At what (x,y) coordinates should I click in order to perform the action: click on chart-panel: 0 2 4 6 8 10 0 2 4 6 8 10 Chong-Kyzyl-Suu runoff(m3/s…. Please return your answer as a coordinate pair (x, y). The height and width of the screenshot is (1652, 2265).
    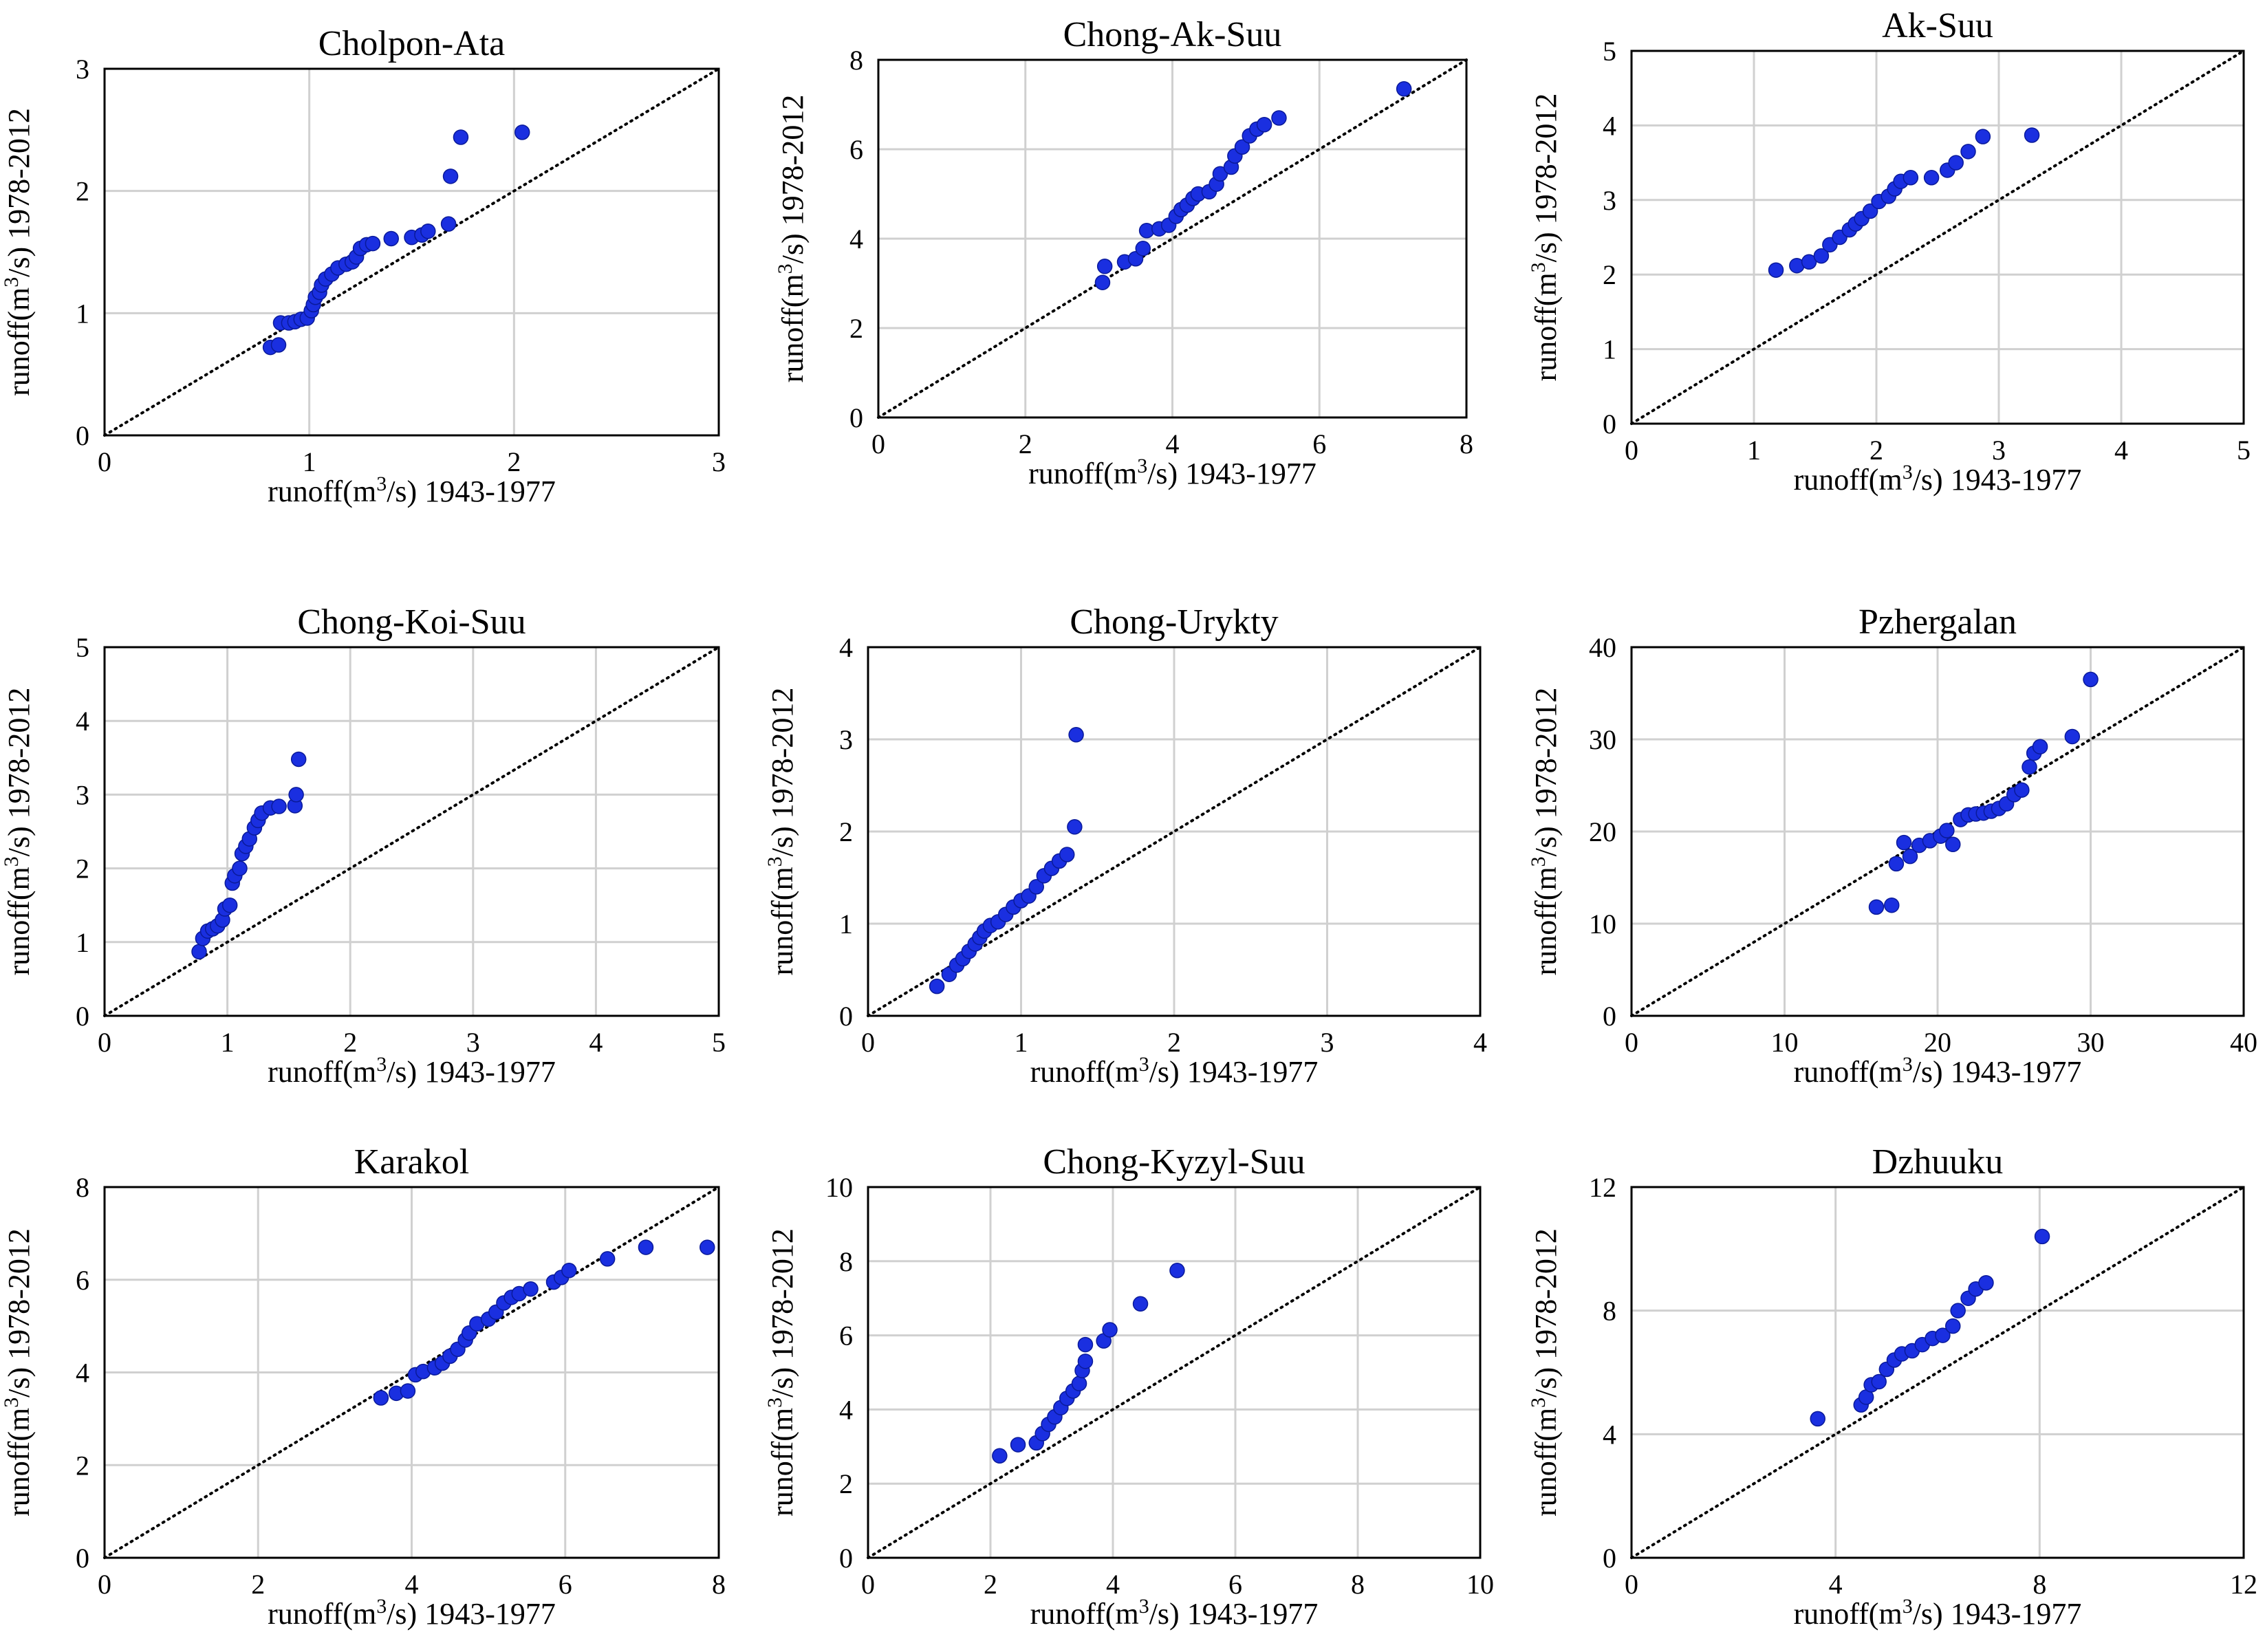
    Looking at the image, I should click on (1128, 1386).